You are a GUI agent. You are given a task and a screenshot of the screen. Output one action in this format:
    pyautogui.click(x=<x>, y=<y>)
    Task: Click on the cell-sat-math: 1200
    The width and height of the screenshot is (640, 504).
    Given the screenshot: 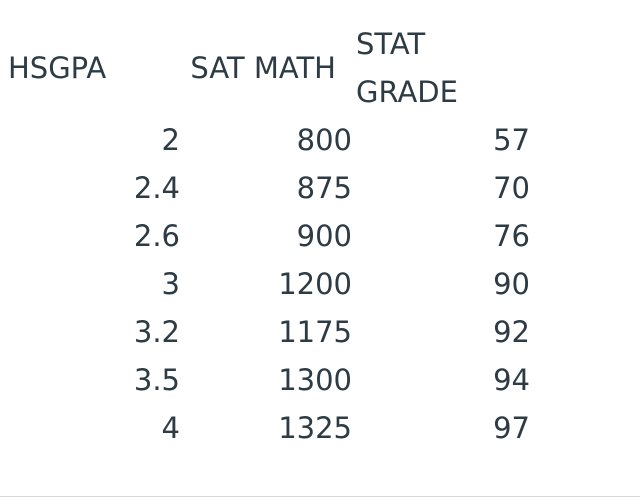 What is the action you would take?
    pyautogui.click(x=315, y=284)
    